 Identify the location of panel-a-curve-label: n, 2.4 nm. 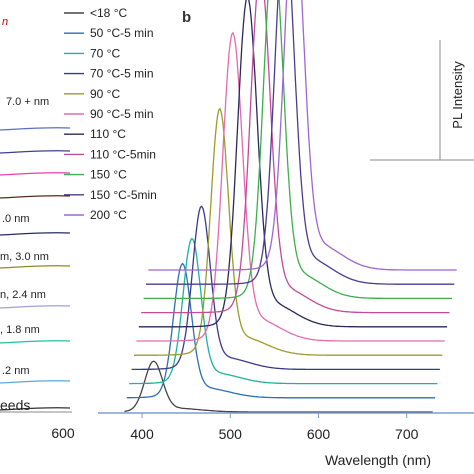
(23, 295).